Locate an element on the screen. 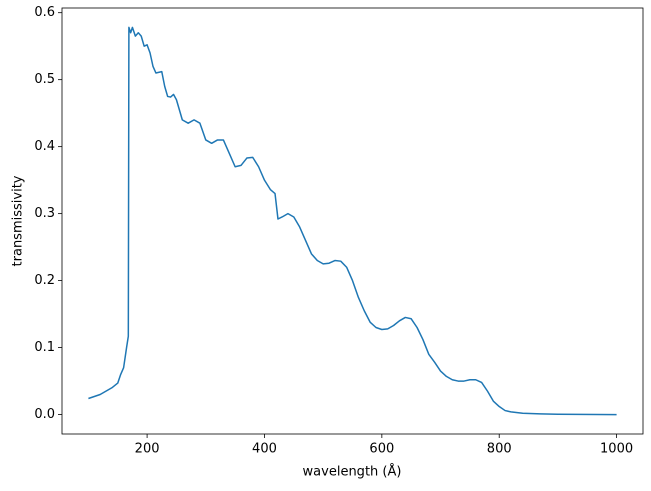 The height and width of the screenshot is (491, 651). x-tick-label: 200 is located at coordinates (147, 449).